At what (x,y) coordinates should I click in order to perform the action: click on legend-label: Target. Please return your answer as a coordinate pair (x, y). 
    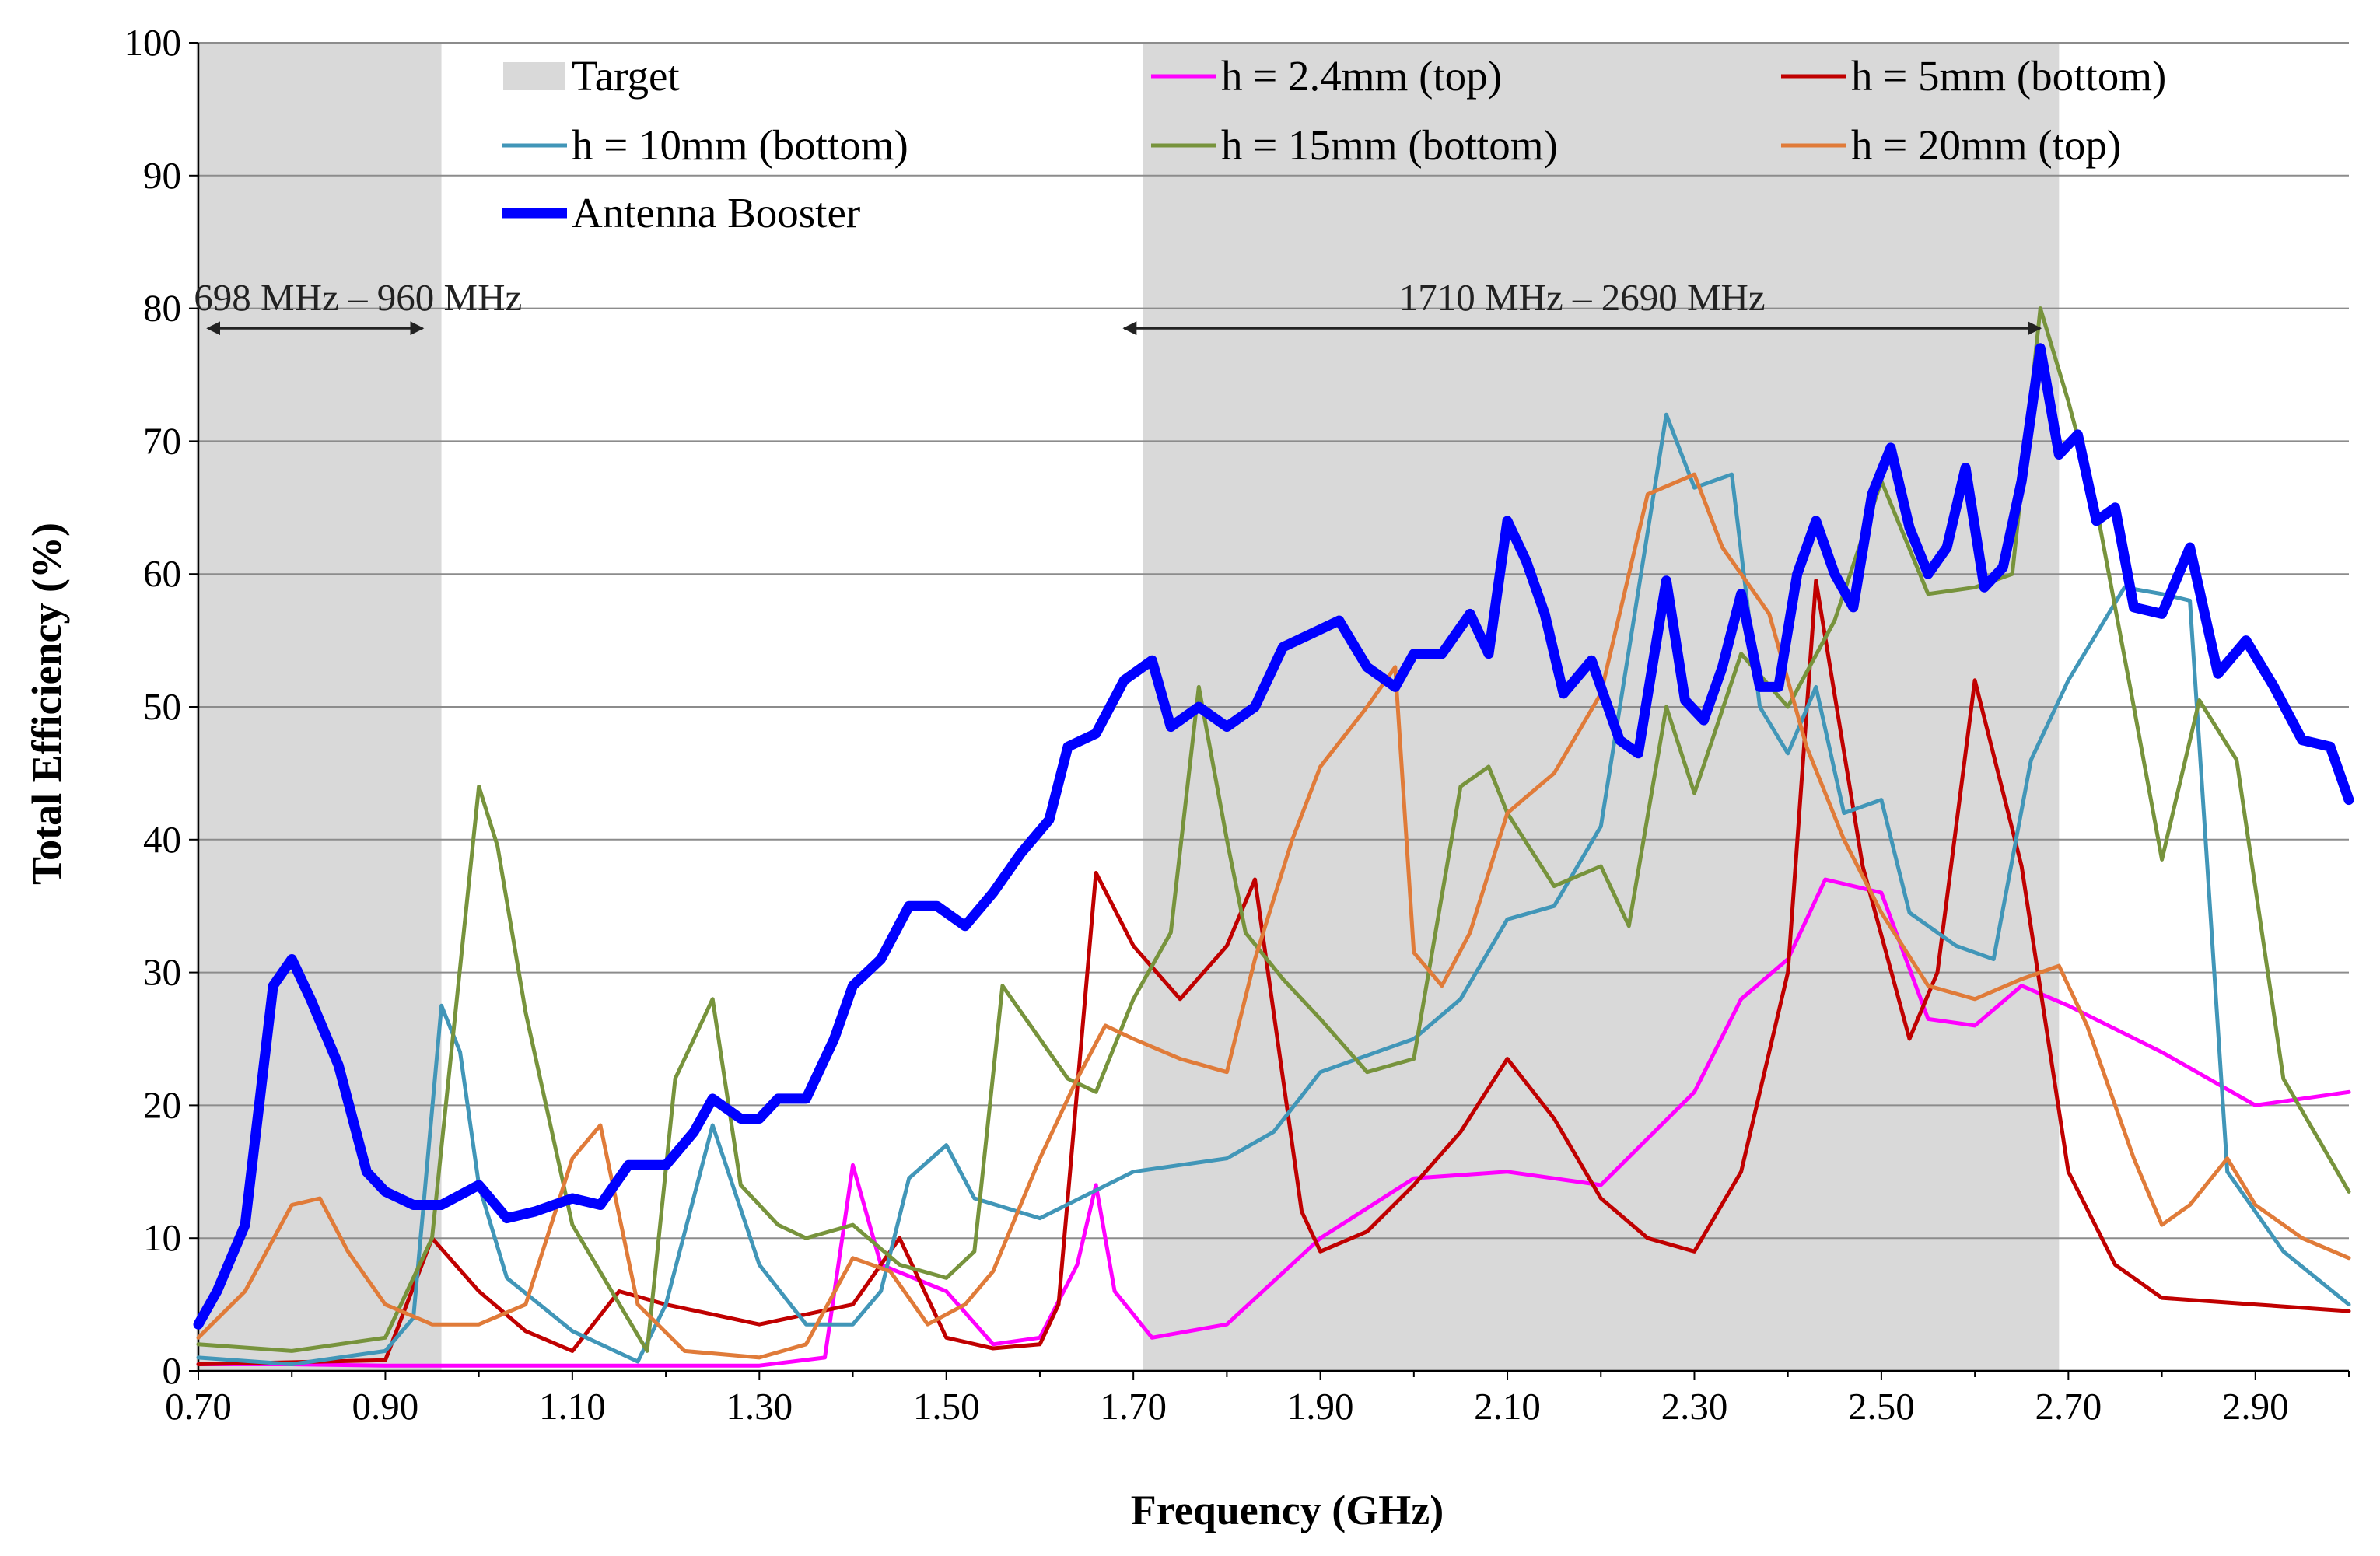
    Looking at the image, I should click on (626, 76).